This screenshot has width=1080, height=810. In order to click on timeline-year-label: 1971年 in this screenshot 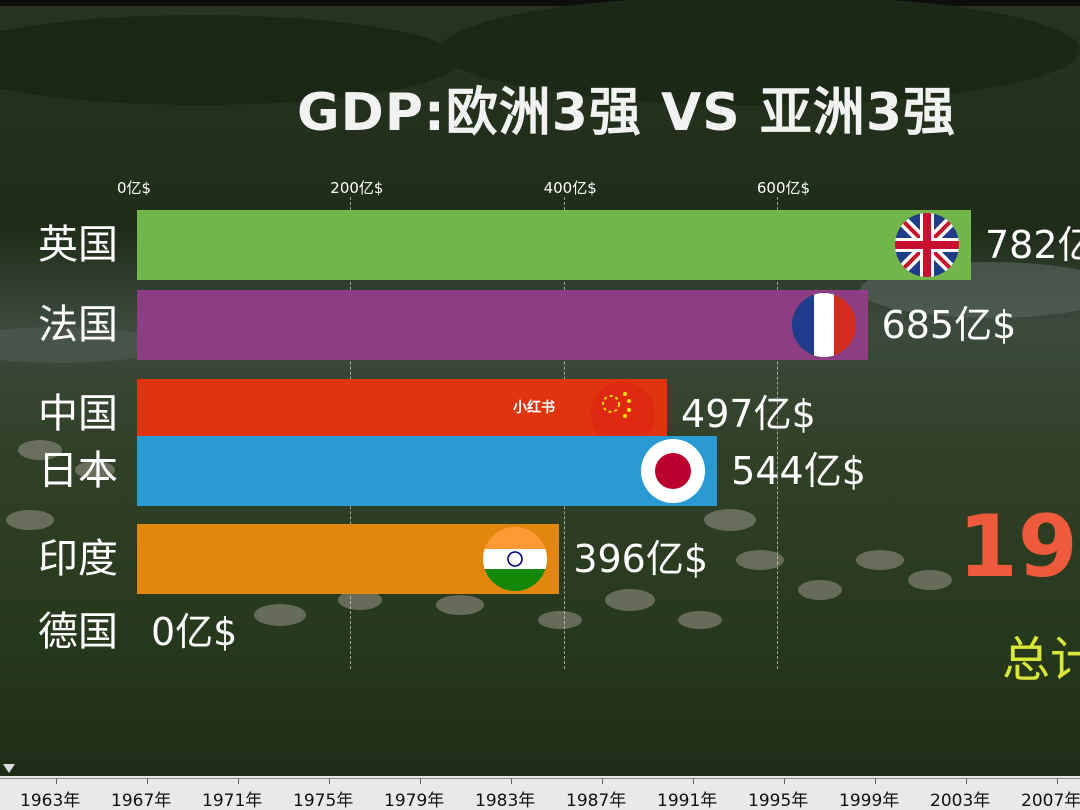, I will do `click(232, 800)`.